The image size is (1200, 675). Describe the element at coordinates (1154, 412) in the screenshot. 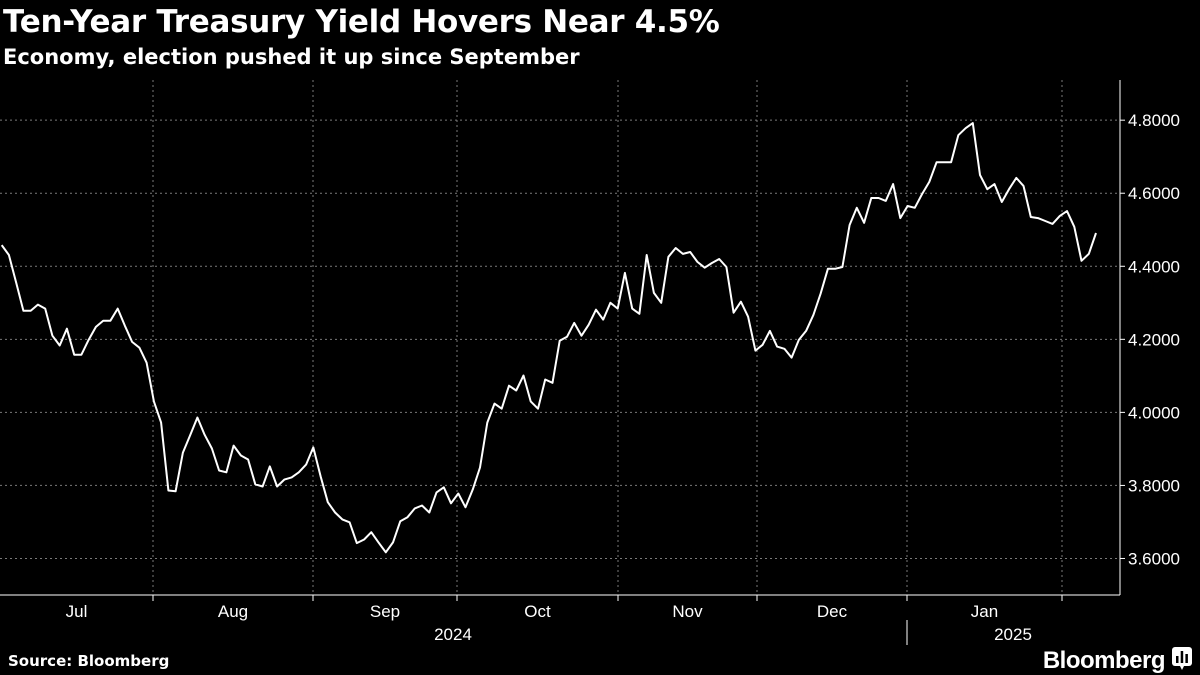

I see `y-tick-label: 4.0000` at that location.